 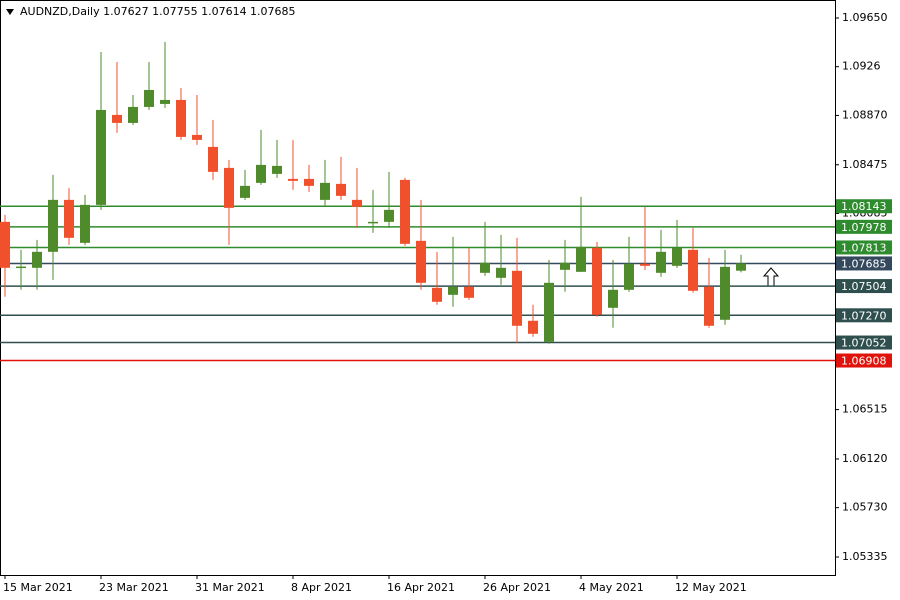 What do you see at coordinates (865, 458) in the screenshot?
I see `y-tick-label: 1.06120` at bounding box center [865, 458].